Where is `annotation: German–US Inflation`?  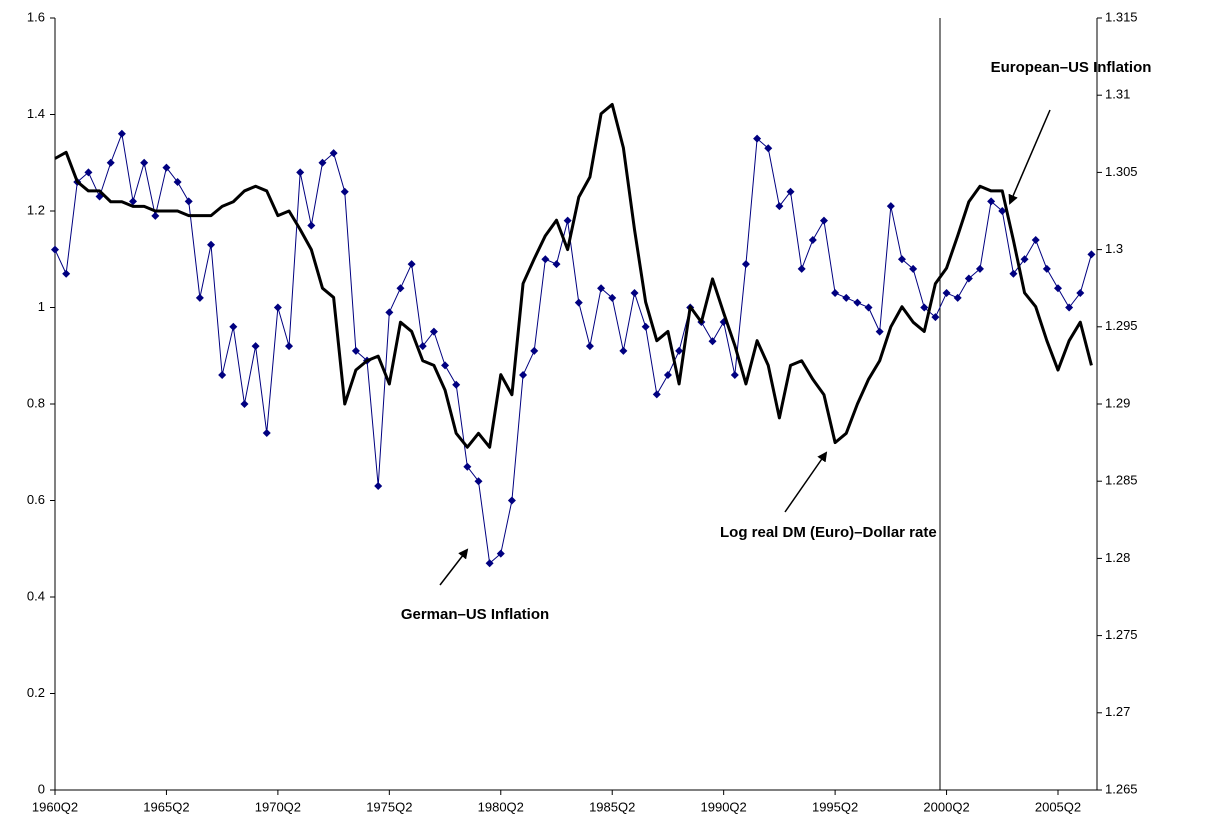 annotation: German–US Inflation is located at coordinates (475, 614).